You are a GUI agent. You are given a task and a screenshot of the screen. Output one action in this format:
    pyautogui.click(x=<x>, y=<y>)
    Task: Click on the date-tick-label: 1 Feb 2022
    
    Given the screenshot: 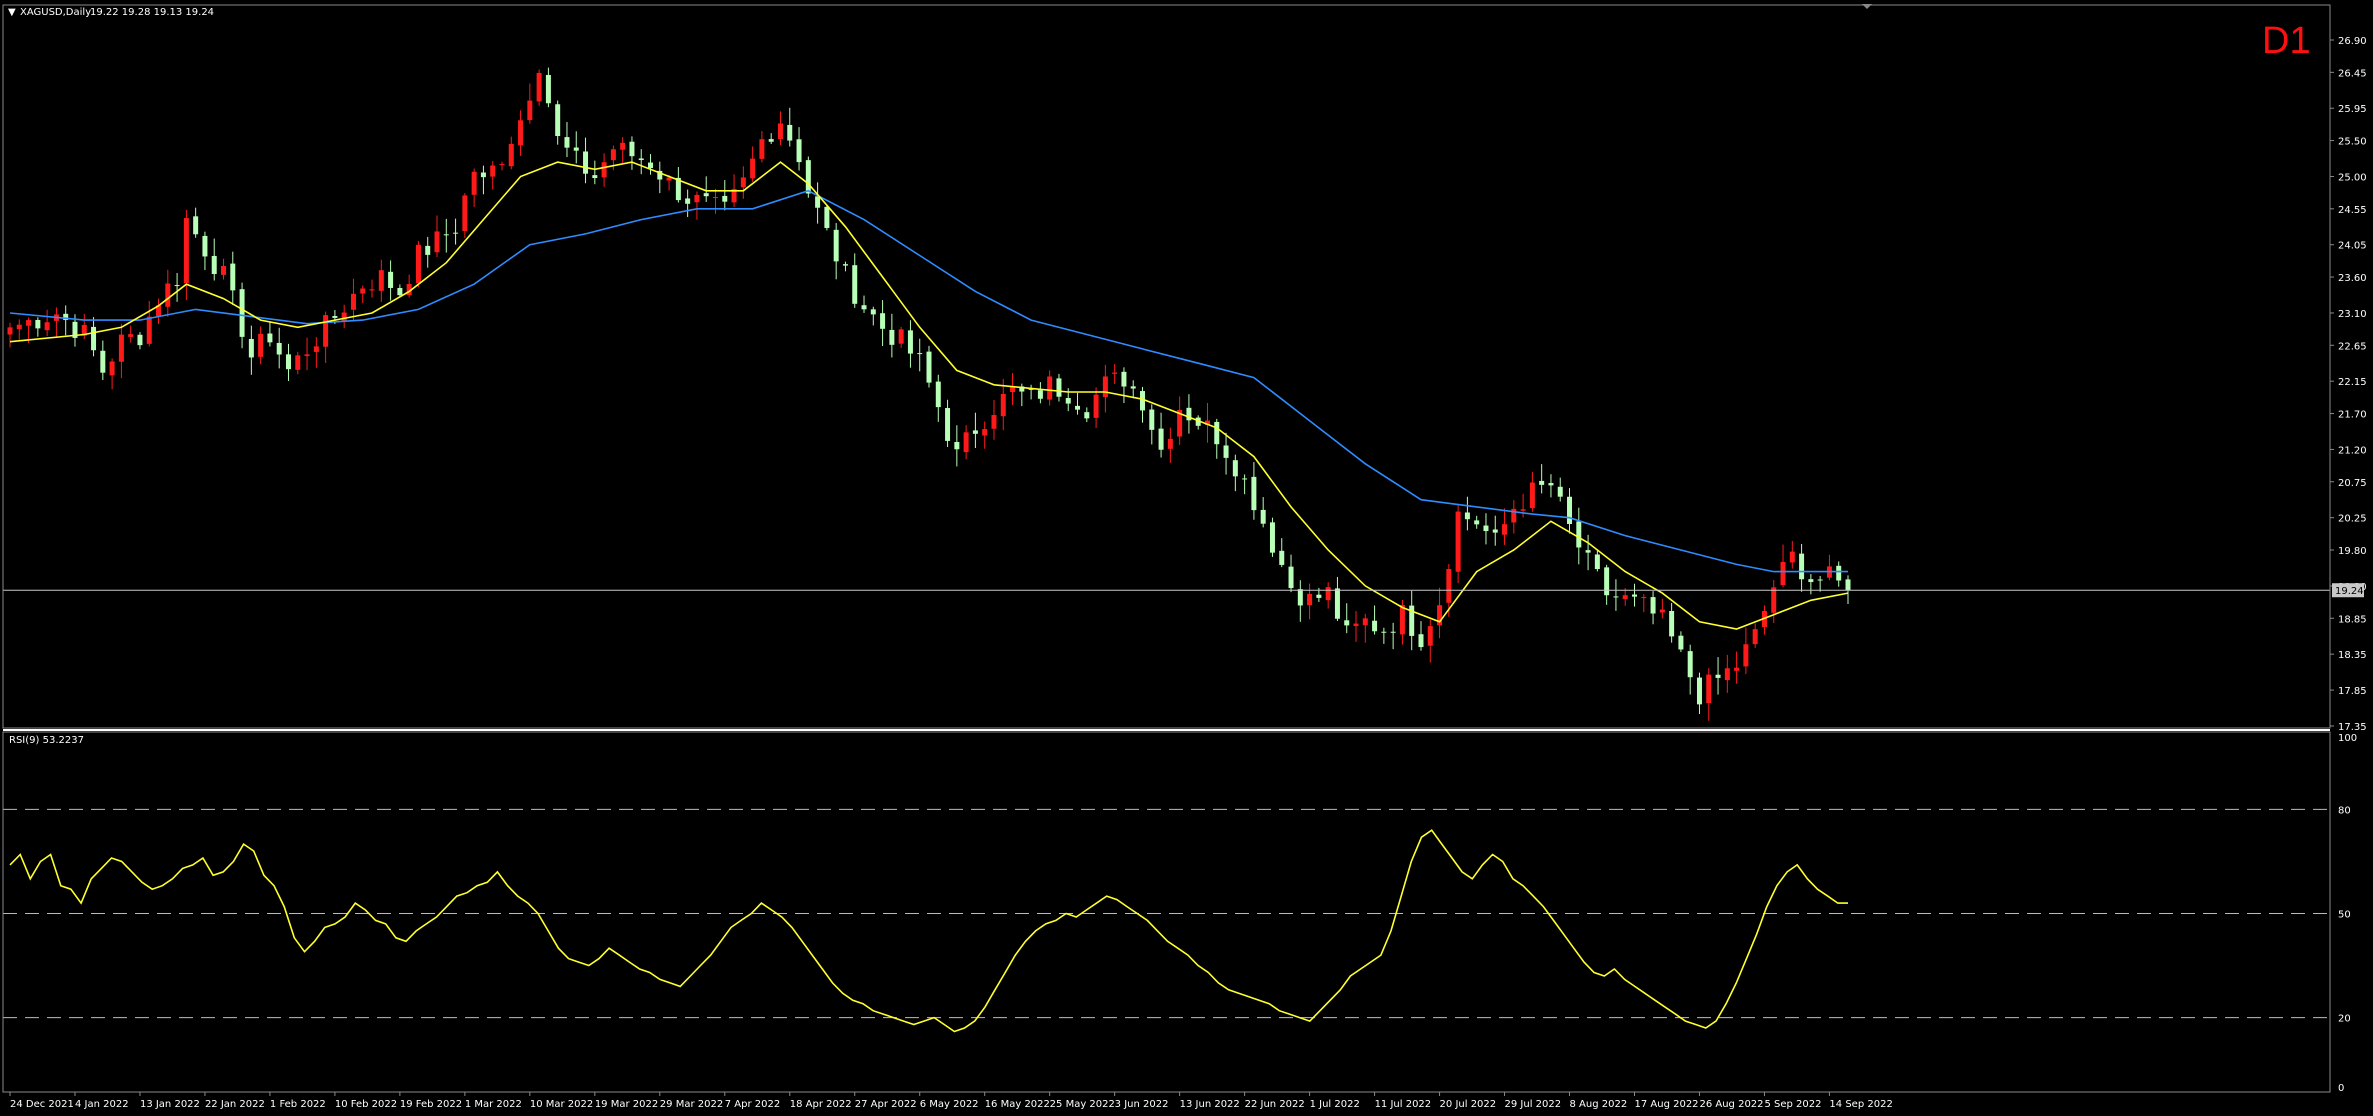 What is the action you would take?
    pyautogui.click(x=298, y=1104)
    